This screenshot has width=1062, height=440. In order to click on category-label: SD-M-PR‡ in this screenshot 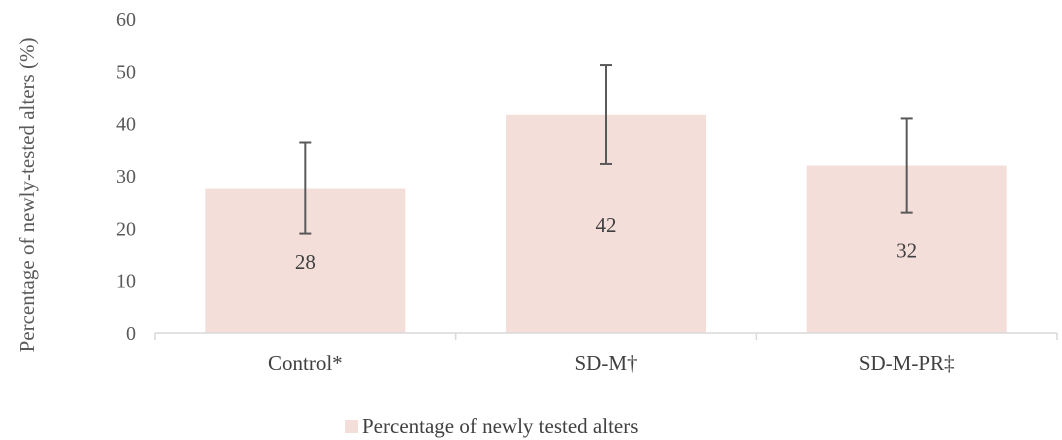, I will do `click(907, 363)`.